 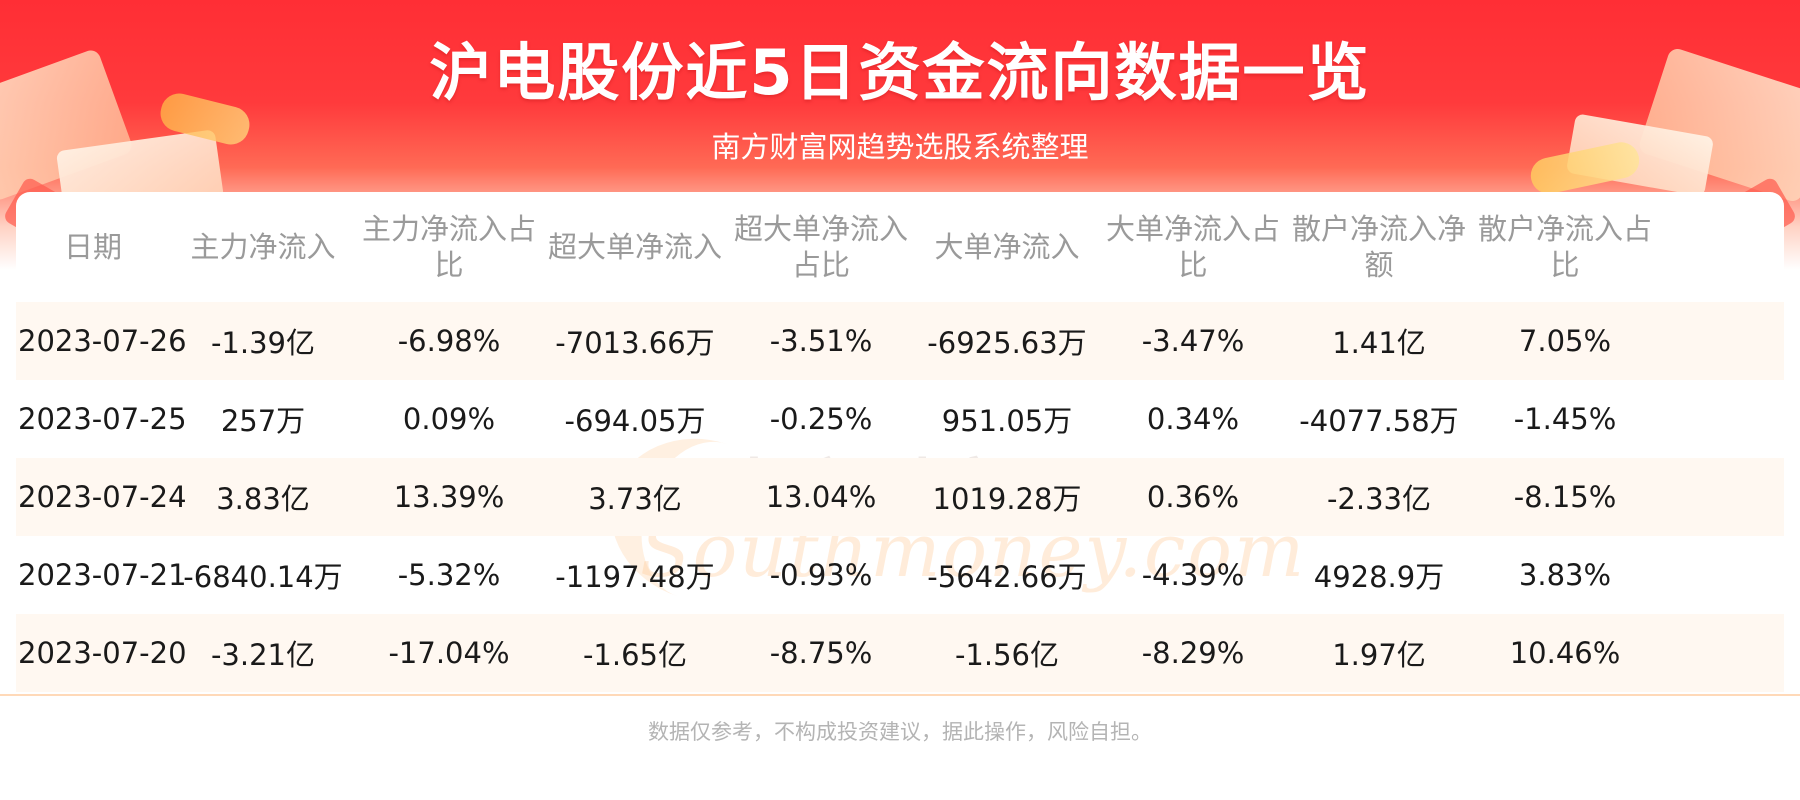 I want to click on cell-main-inflow-ratio: -6.98%, so click(x=449, y=341).